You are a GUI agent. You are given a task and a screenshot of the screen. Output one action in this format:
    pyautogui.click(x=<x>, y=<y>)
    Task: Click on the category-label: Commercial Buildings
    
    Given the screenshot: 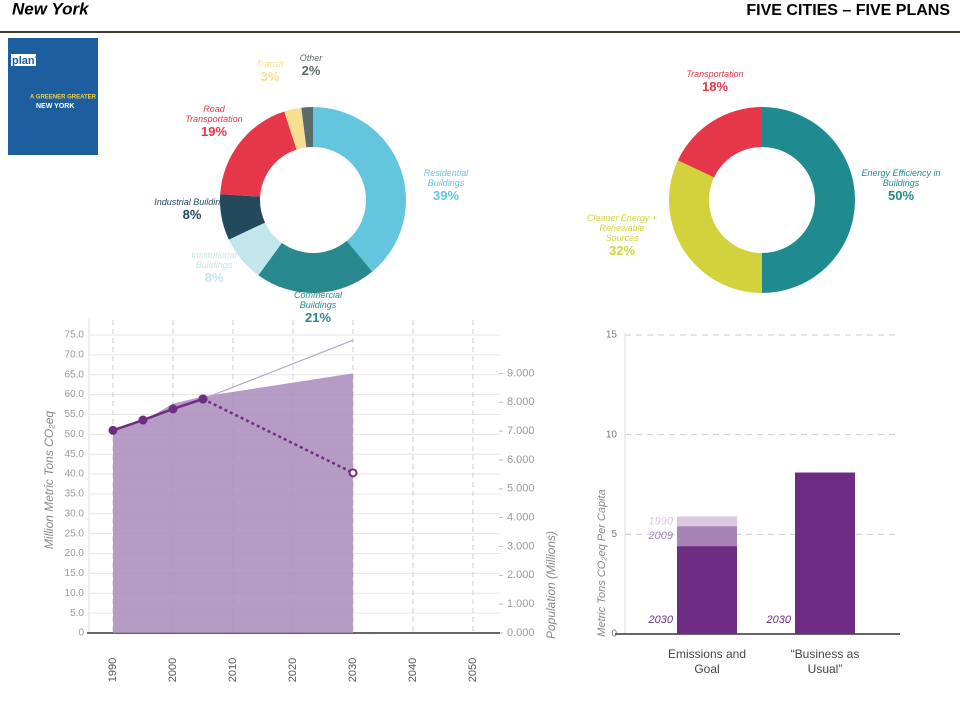 What is the action you would take?
    pyautogui.click(x=317, y=300)
    